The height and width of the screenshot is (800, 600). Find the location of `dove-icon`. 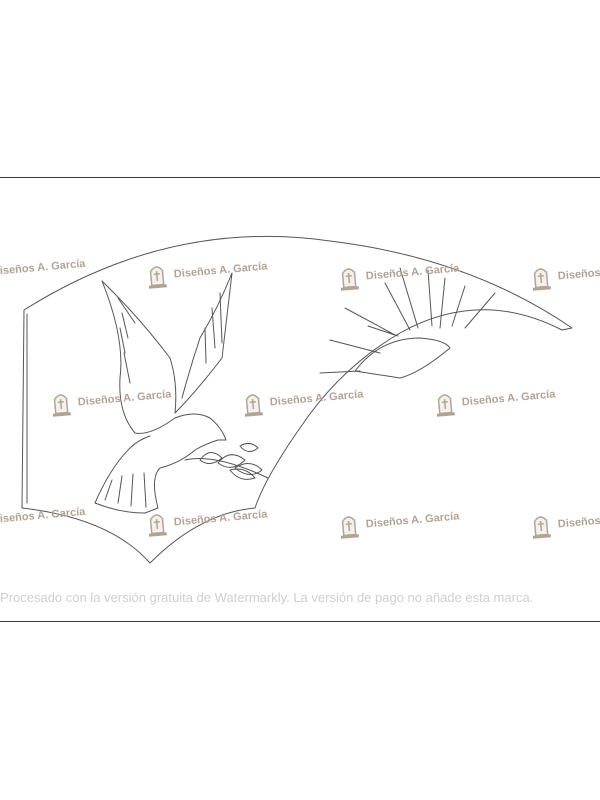

dove-icon is located at coordinates (163, 393).